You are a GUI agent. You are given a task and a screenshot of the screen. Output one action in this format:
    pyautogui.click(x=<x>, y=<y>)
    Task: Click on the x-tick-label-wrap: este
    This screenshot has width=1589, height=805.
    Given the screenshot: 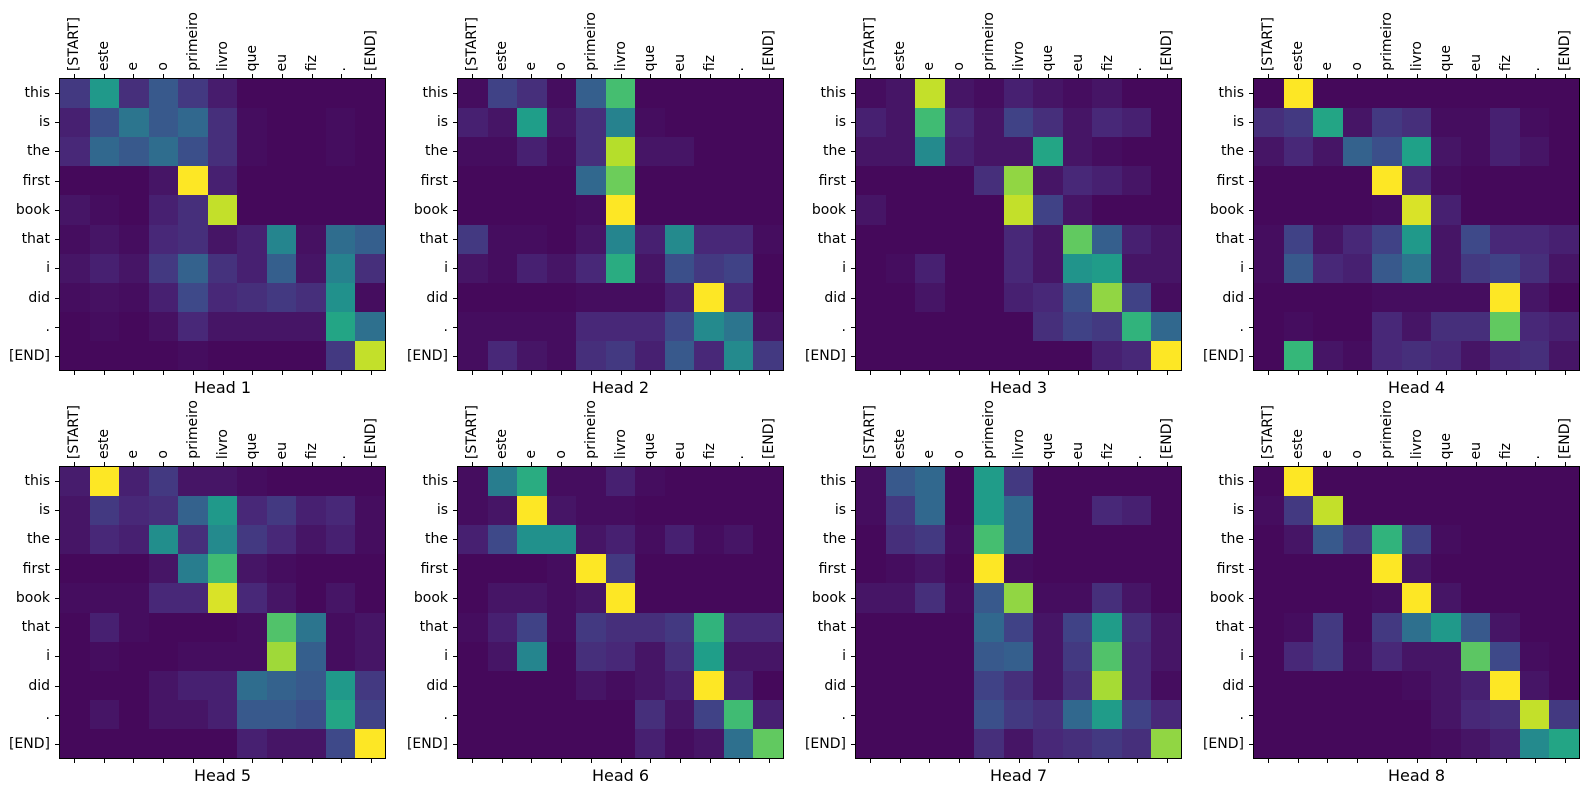 What is the action you would take?
    pyautogui.click(x=900, y=427)
    